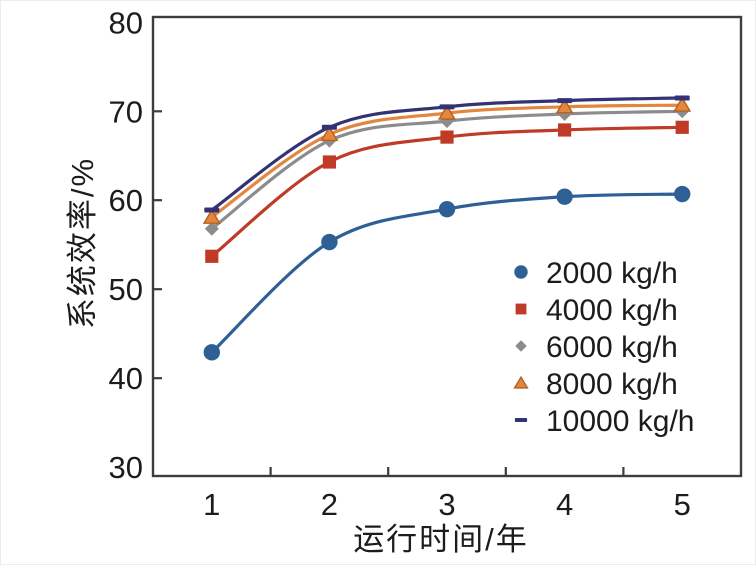  What do you see at coordinates (612, 310) in the screenshot?
I see `legend-label-4000-kg-h: 4000 kg/h` at bounding box center [612, 310].